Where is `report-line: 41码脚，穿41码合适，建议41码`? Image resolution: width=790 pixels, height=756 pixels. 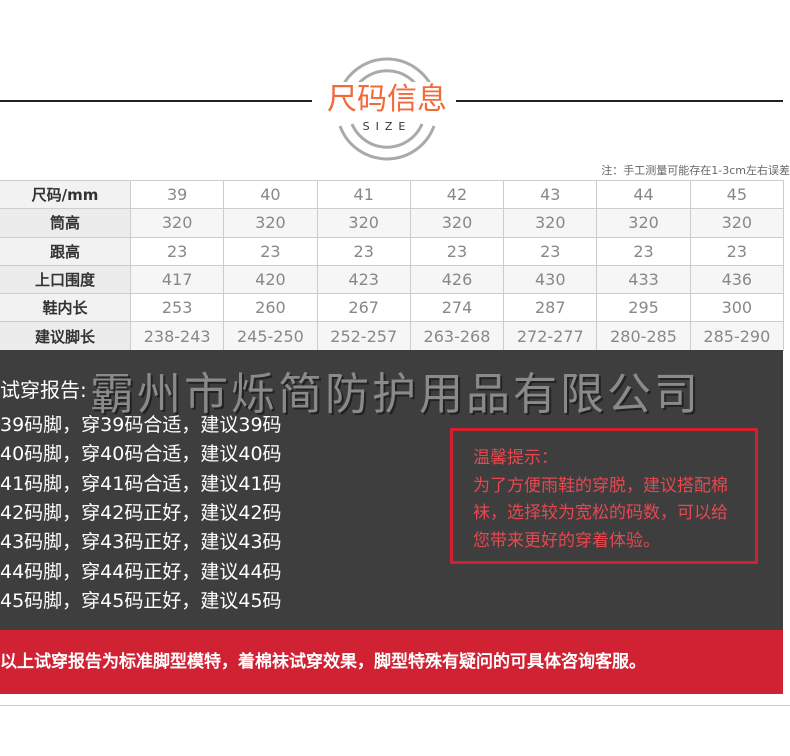 report-line: 41码脚，穿41码合适，建议41码 is located at coordinates (141, 483).